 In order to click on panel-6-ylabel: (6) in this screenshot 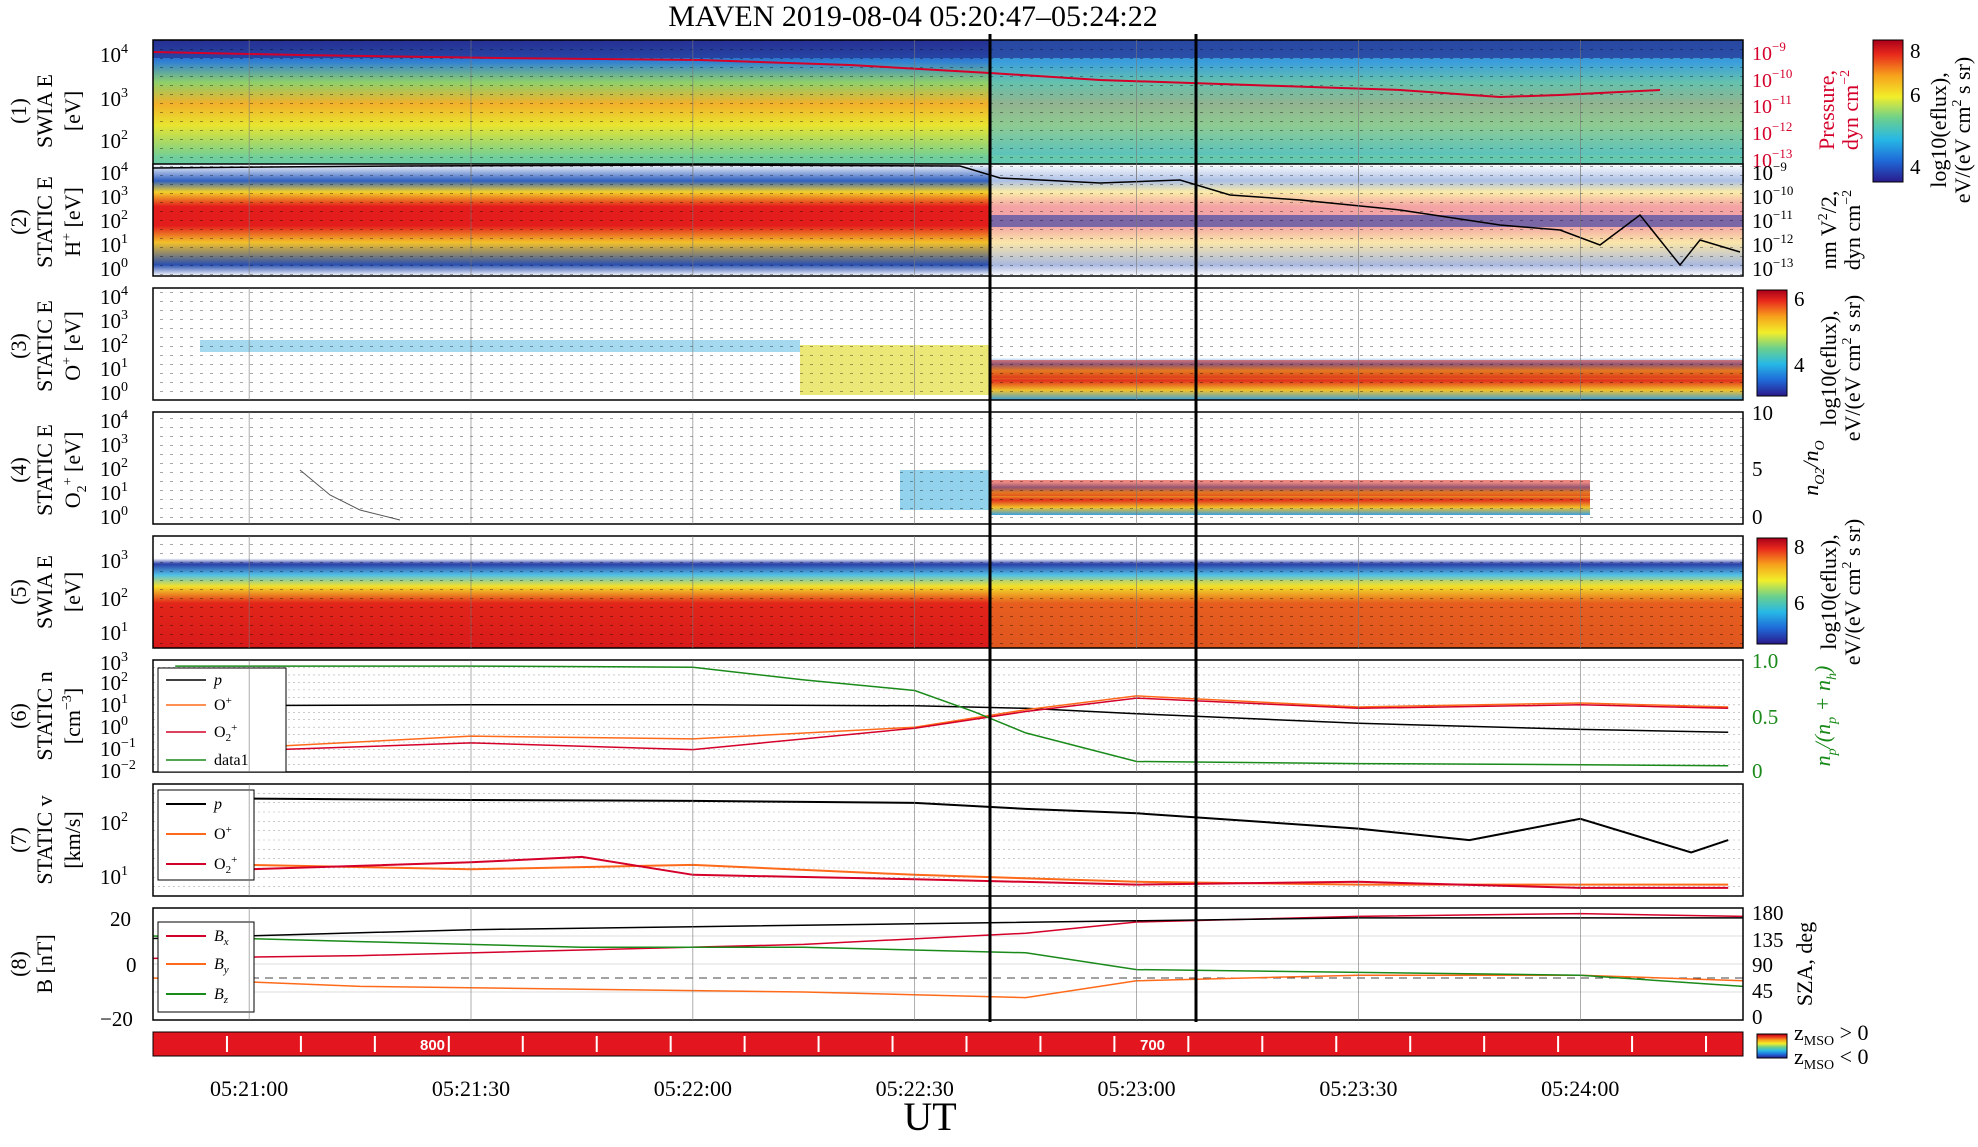, I will do `click(18, 716)`.